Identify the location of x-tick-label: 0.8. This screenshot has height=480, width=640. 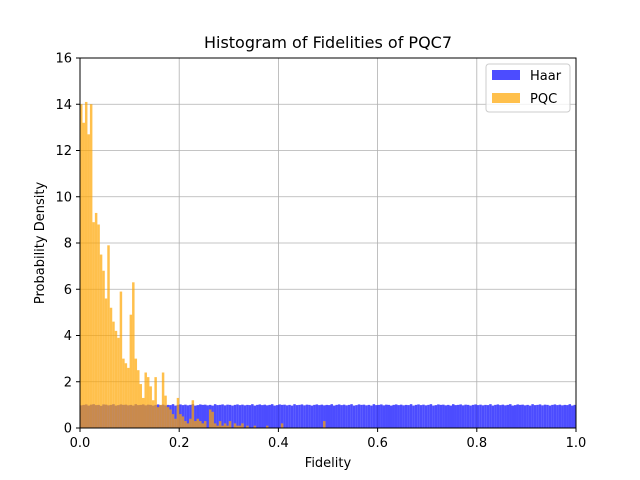
(476, 443).